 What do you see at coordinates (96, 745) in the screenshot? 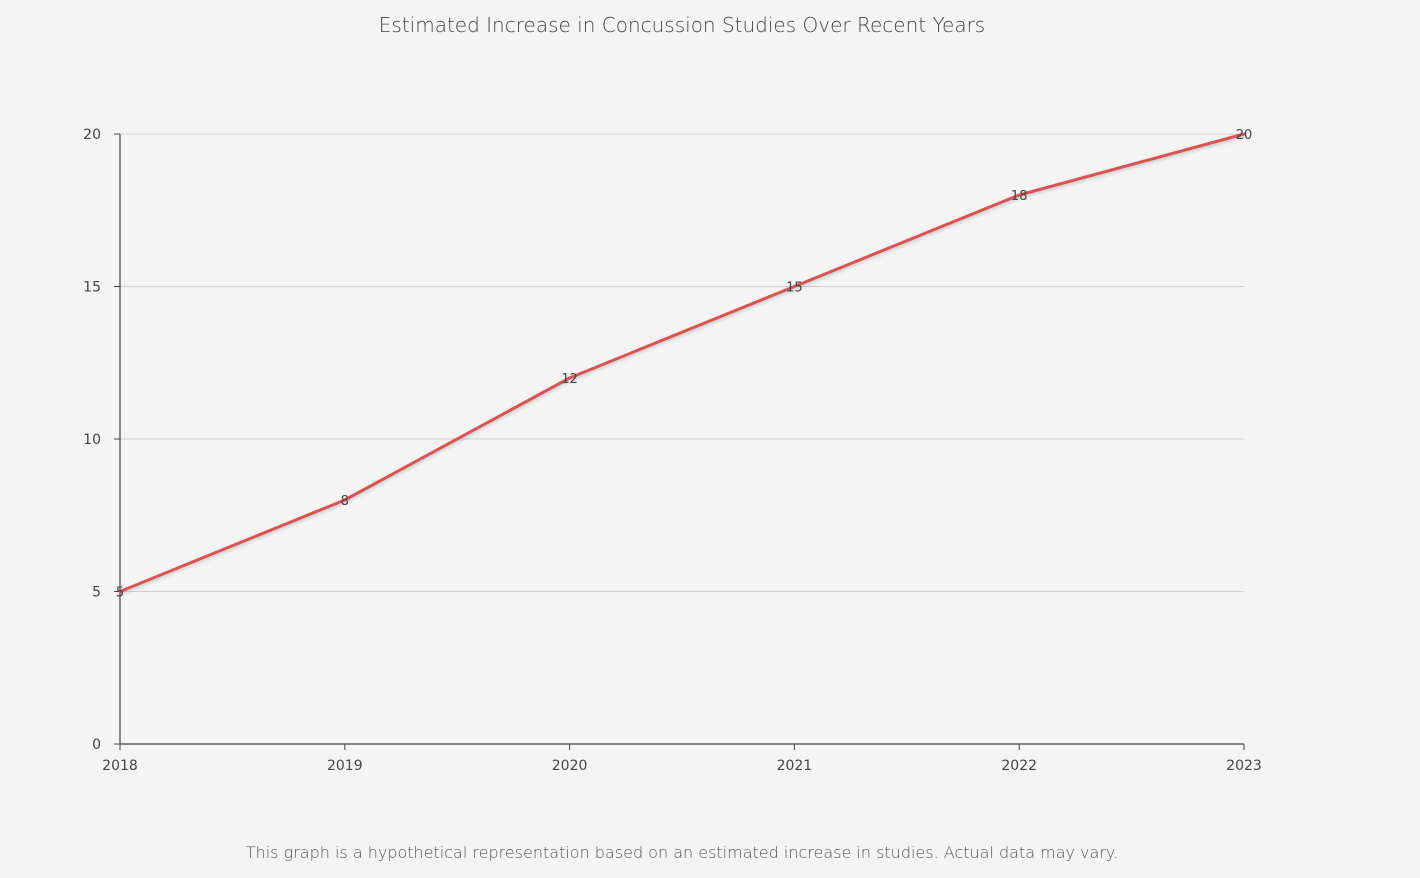
I see `y-tick-label: 0` at bounding box center [96, 745].